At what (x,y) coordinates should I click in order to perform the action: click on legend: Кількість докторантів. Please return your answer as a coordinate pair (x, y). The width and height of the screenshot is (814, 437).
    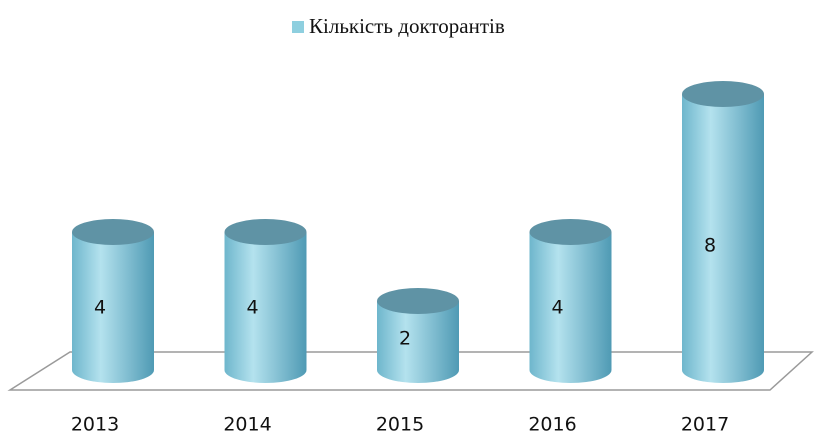
    Looking at the image, I should click on (398, 26).